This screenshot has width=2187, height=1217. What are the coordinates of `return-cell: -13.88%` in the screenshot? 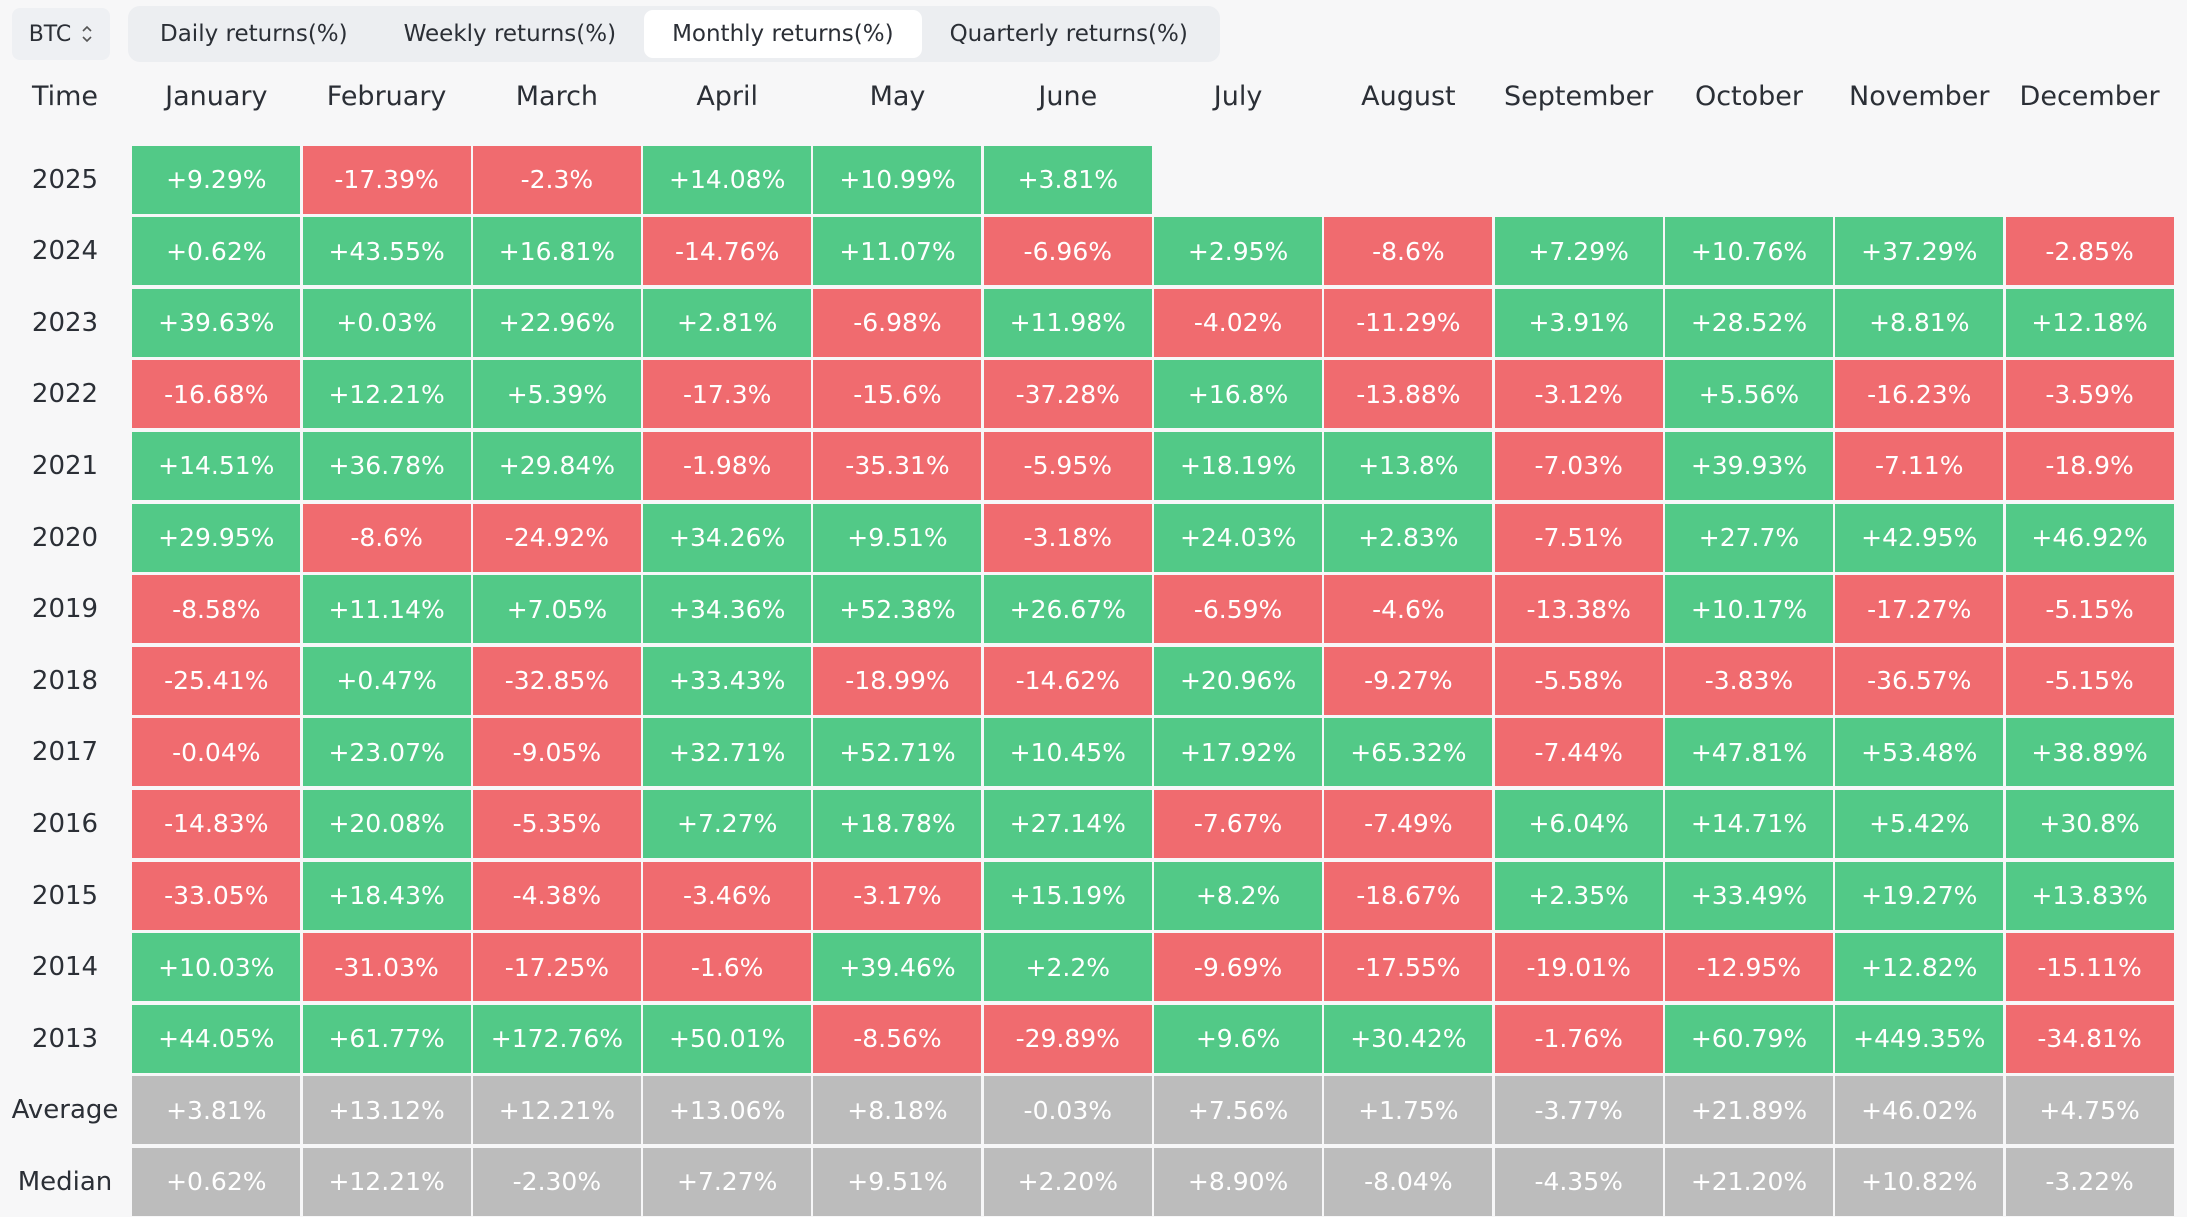 It's located at (1408, 394).